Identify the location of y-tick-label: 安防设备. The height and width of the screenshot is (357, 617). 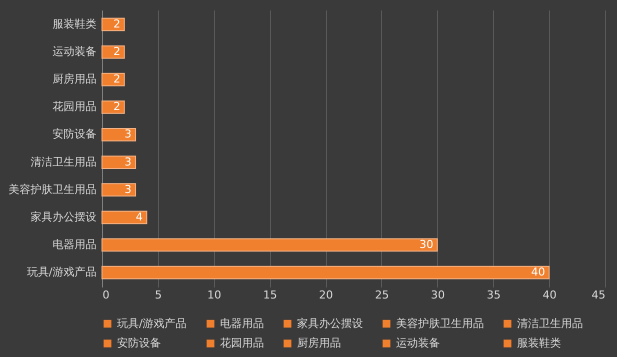
(74, 134).